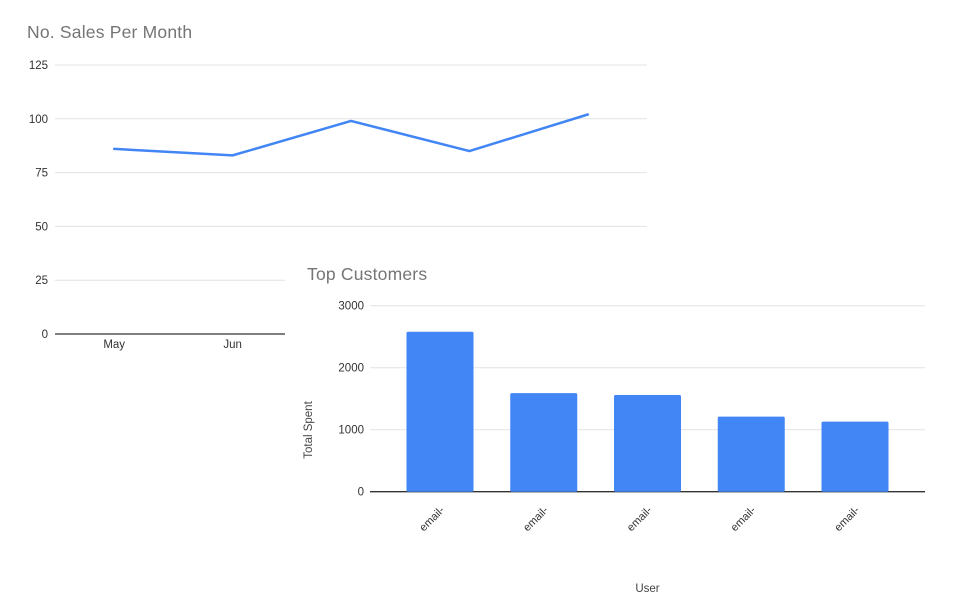 The width and height of the screenshot is (953, 610). Describe the element at coordinates (351, 369) in the screenshot. I see `bar-chart-y-tick-label: 2000` at that location.